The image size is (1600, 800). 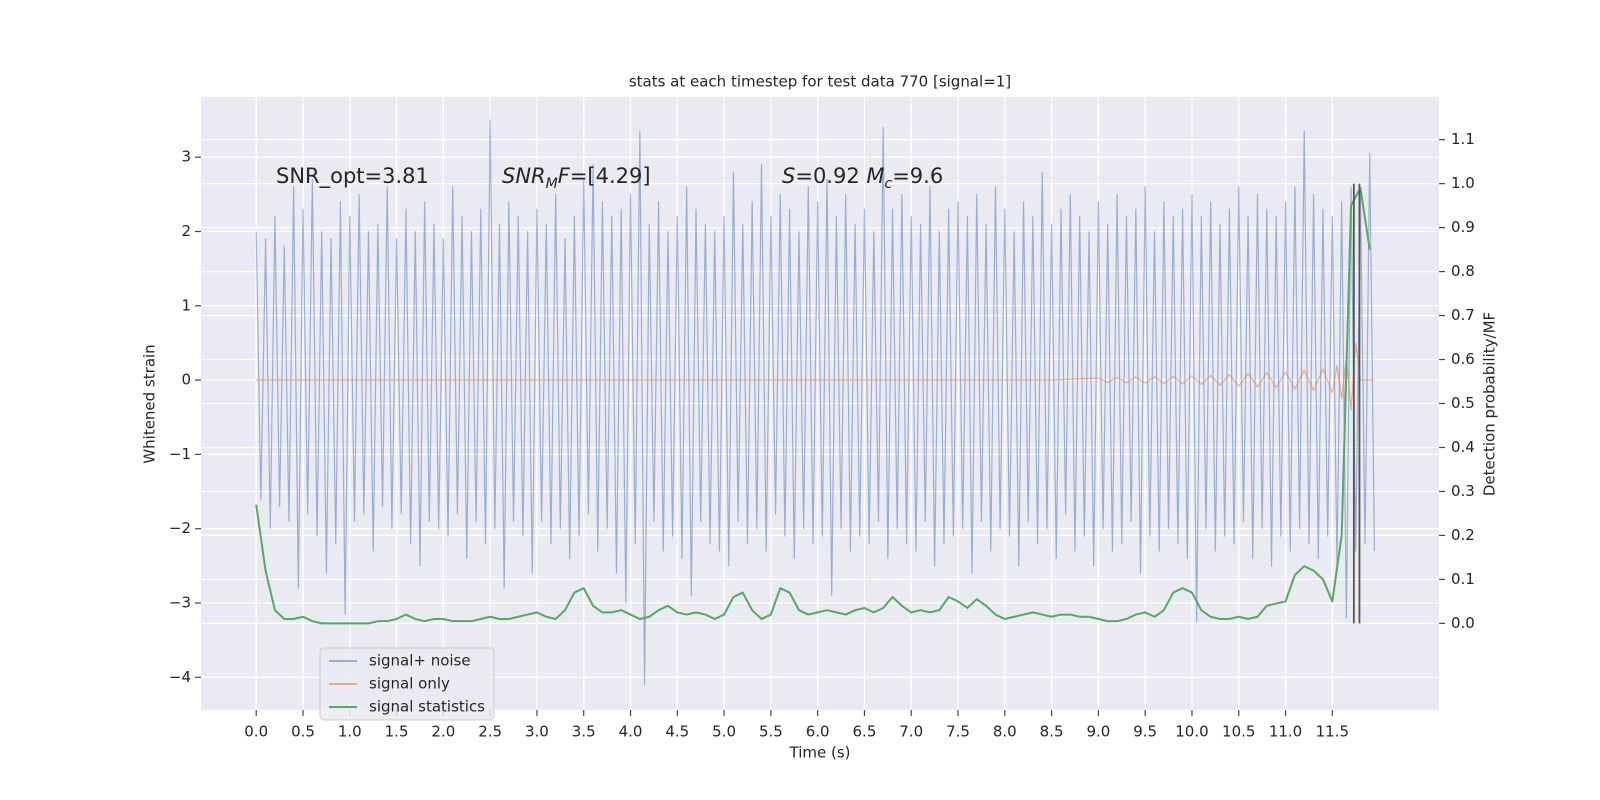 I want to click on x-tick-label: 11.0, so click(x=1285, y=732).